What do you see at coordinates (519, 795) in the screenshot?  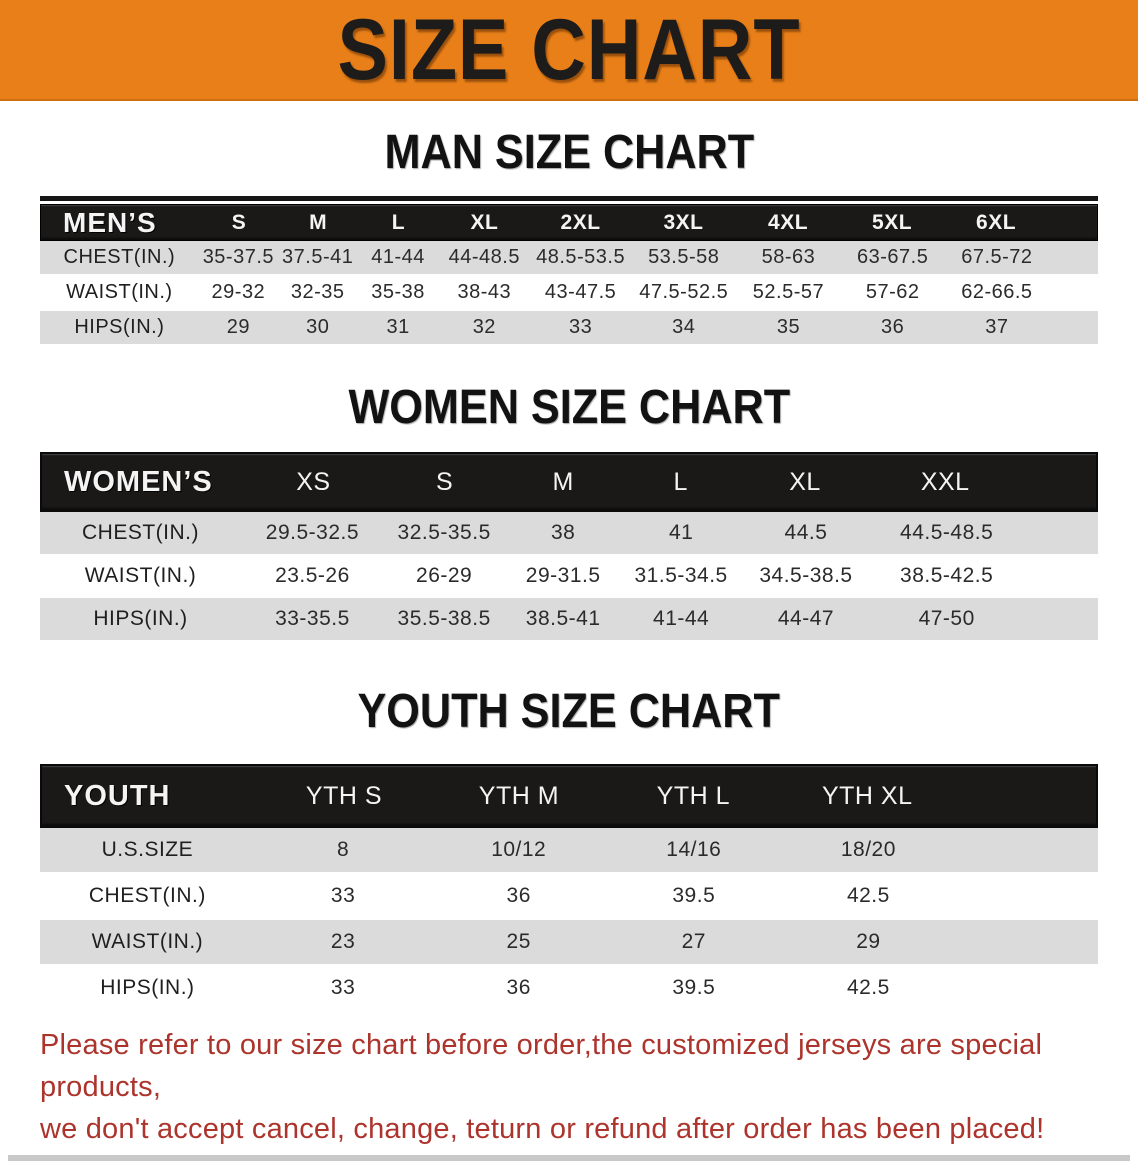 I see `youth-column-header: YTH M` at bounding box center [519, 795].